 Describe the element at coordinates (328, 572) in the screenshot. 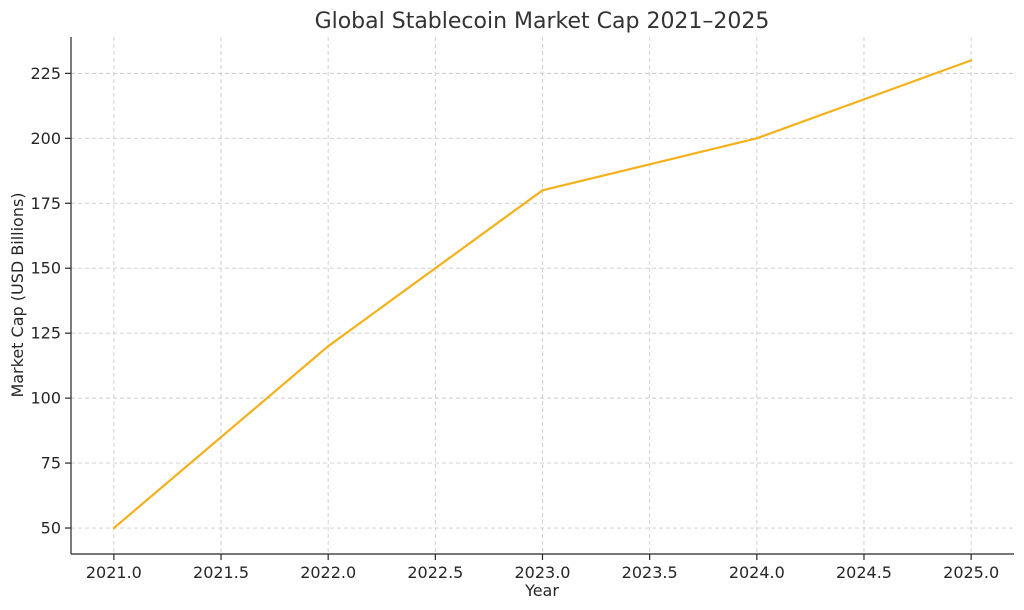

I see `x-tick-label: 2022.0` at that location.